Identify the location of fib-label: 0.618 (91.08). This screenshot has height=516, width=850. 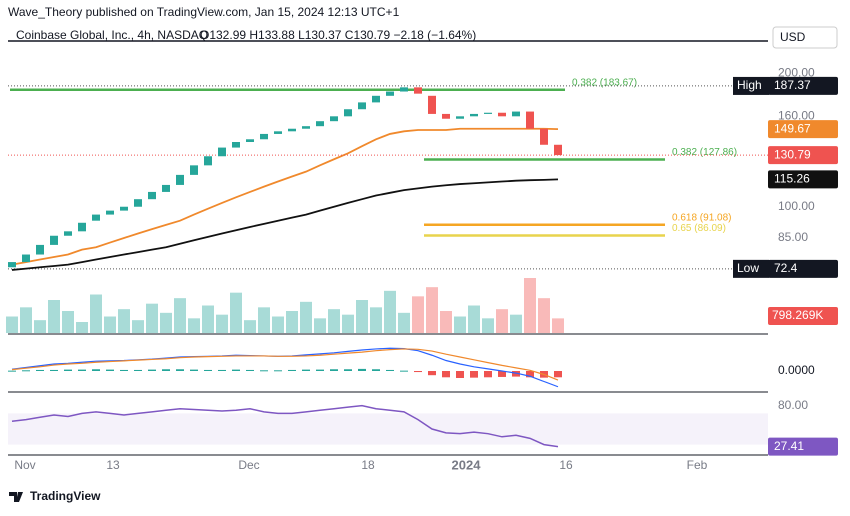
(702, 217).